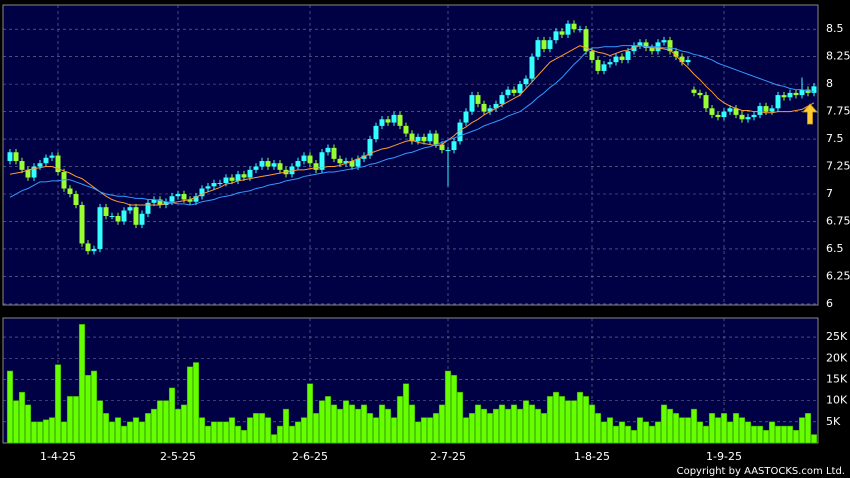 The width and height of the screenshot is (850, 478). What do you see at coordinates (810, 114) in the screenshot?
I see `current-arrow` at bounding box center [810, 114].